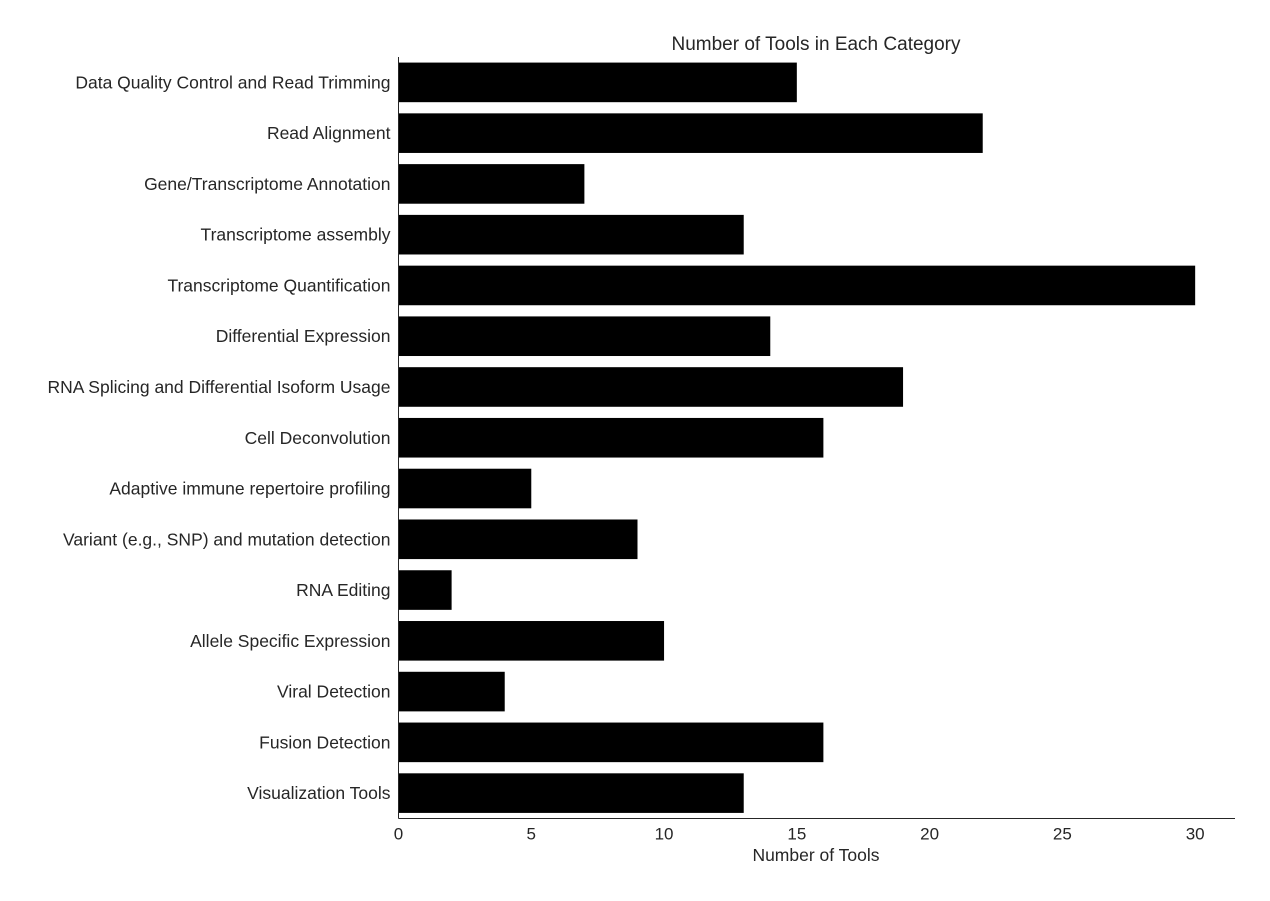 This screenshot has height=901, width=1270. What do you see at coordinates (343, 590) in the screenshot?
I see `category-label-10: RNA Editing` at bounding box center [343, 590].